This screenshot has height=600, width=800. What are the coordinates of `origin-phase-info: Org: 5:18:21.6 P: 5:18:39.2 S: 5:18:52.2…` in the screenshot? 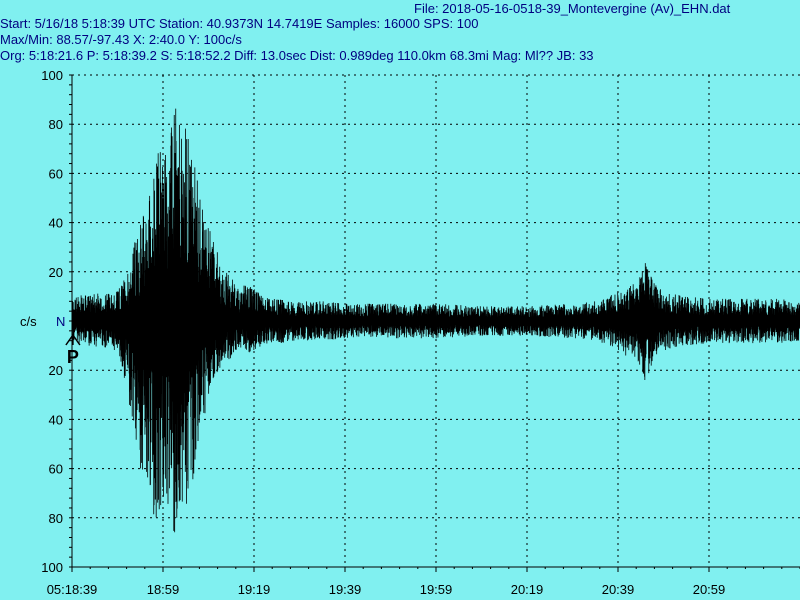 It's located at (297, 55).